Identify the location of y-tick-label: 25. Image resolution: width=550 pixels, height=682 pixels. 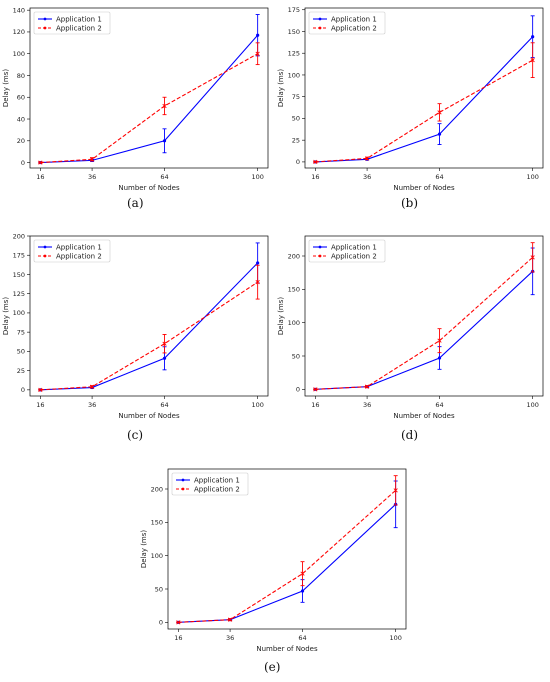
(21, 371).